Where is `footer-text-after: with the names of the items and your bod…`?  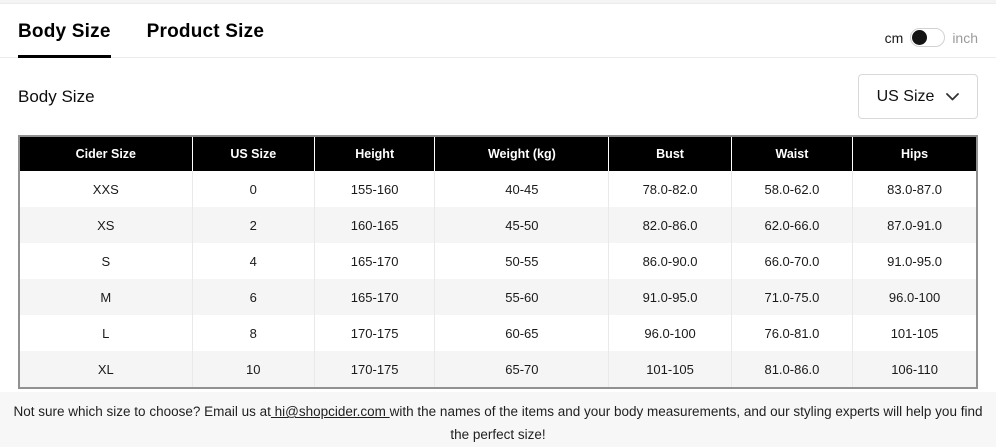
footer-text-after: with the names of the items and your bod… is located at coordinates (686, 423).